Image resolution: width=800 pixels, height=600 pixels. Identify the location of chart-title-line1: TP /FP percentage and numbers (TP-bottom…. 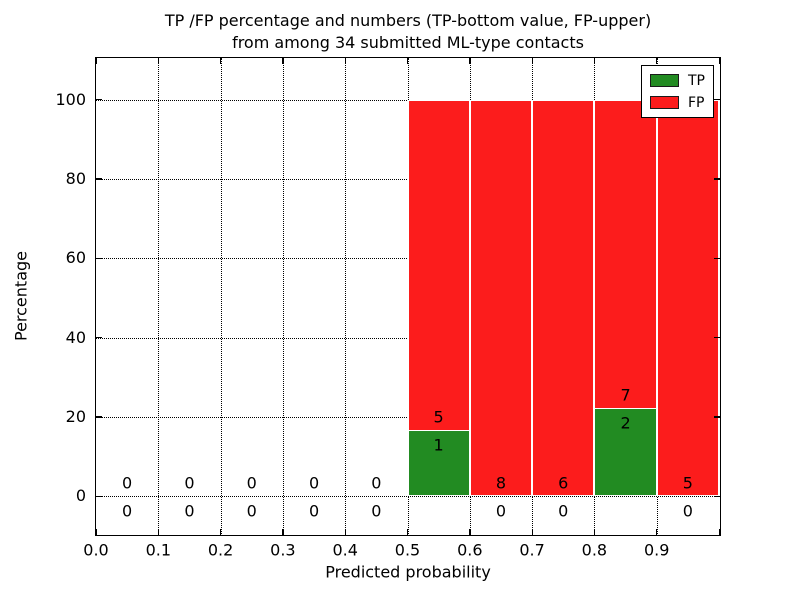
(408, 20).